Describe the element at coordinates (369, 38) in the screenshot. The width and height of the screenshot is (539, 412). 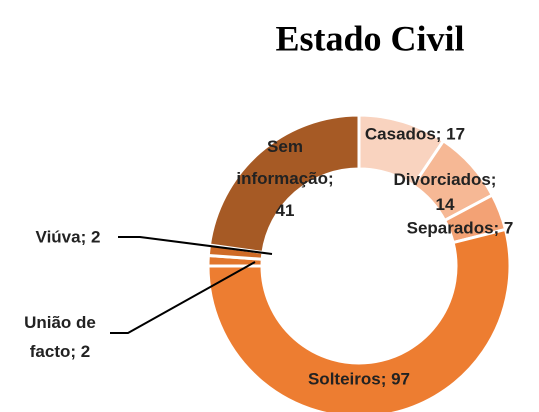
I see `chart-title: Estado Civil` at that location.